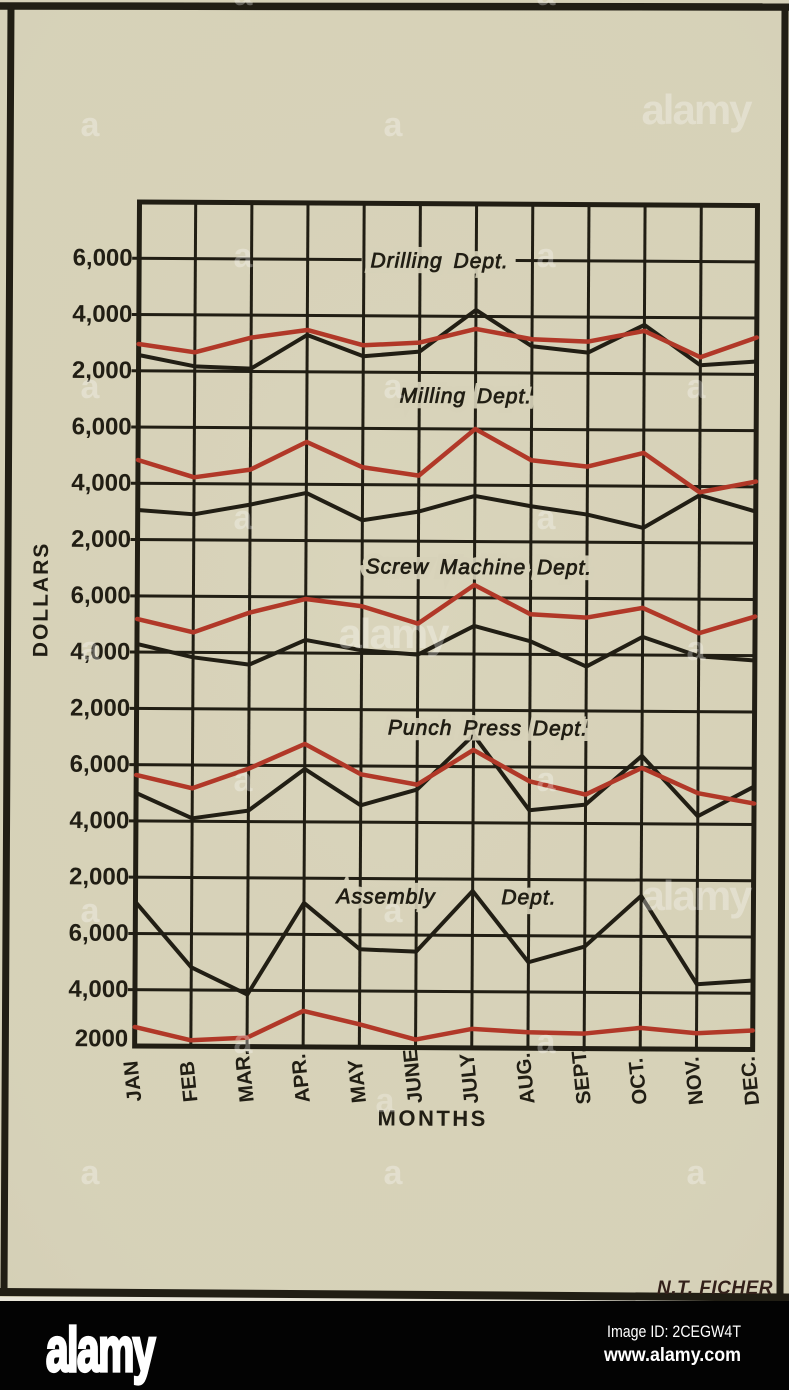  What do you see at coordinates (357, 1081) in the screenshot?
I see `svg-text: MAY` at bounding box center [357, 1081].